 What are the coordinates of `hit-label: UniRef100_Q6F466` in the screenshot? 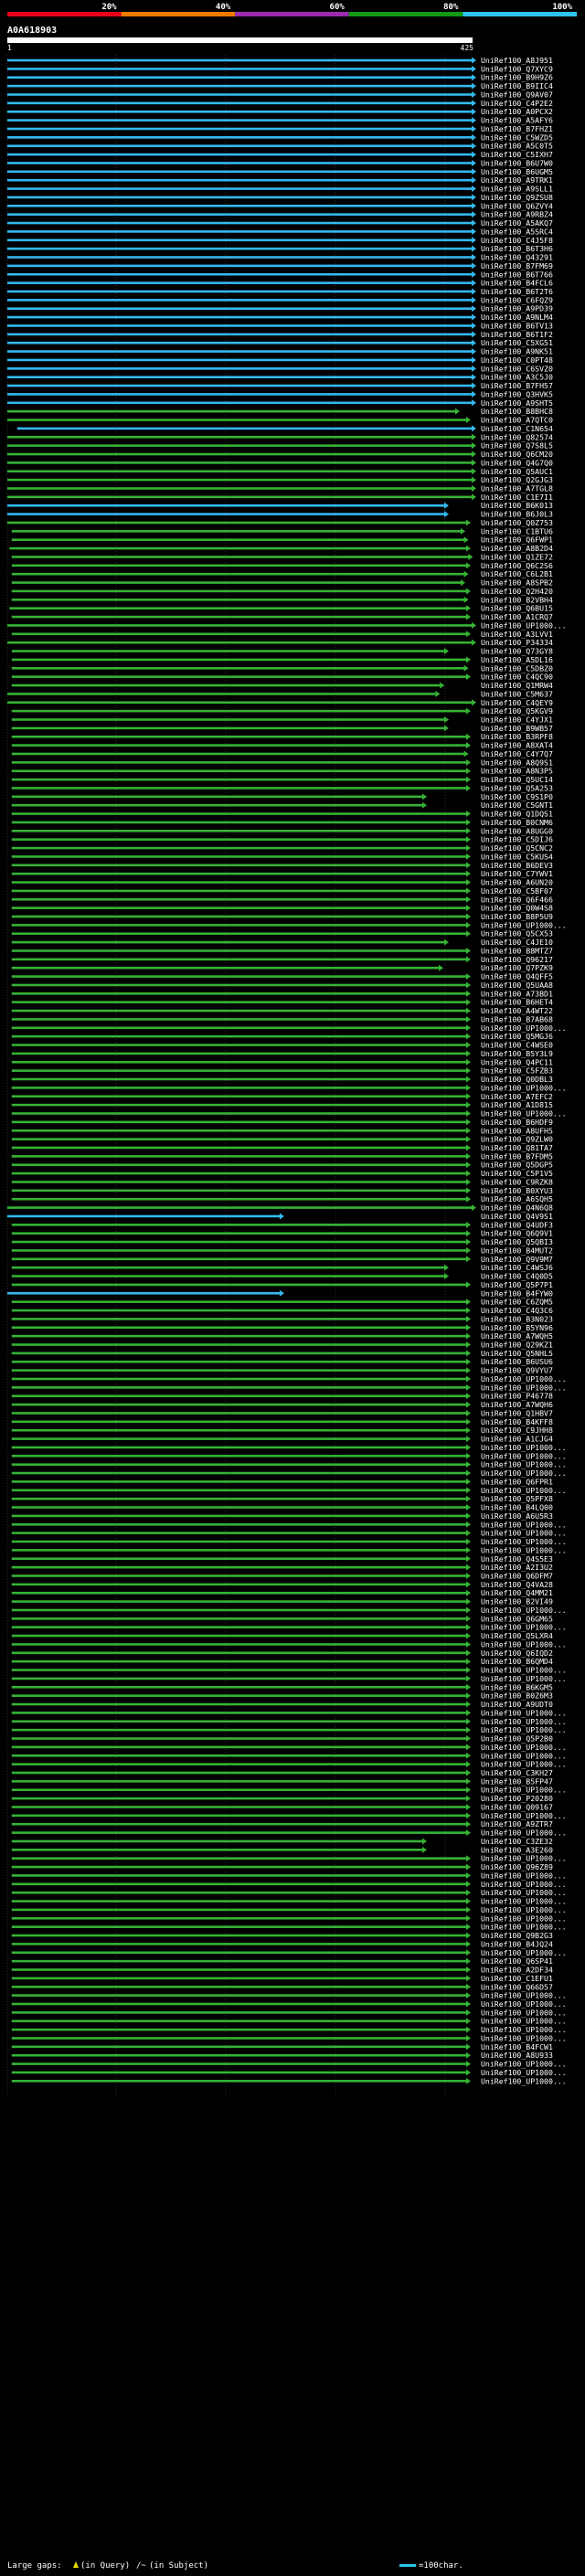 It's located at (517, 899).